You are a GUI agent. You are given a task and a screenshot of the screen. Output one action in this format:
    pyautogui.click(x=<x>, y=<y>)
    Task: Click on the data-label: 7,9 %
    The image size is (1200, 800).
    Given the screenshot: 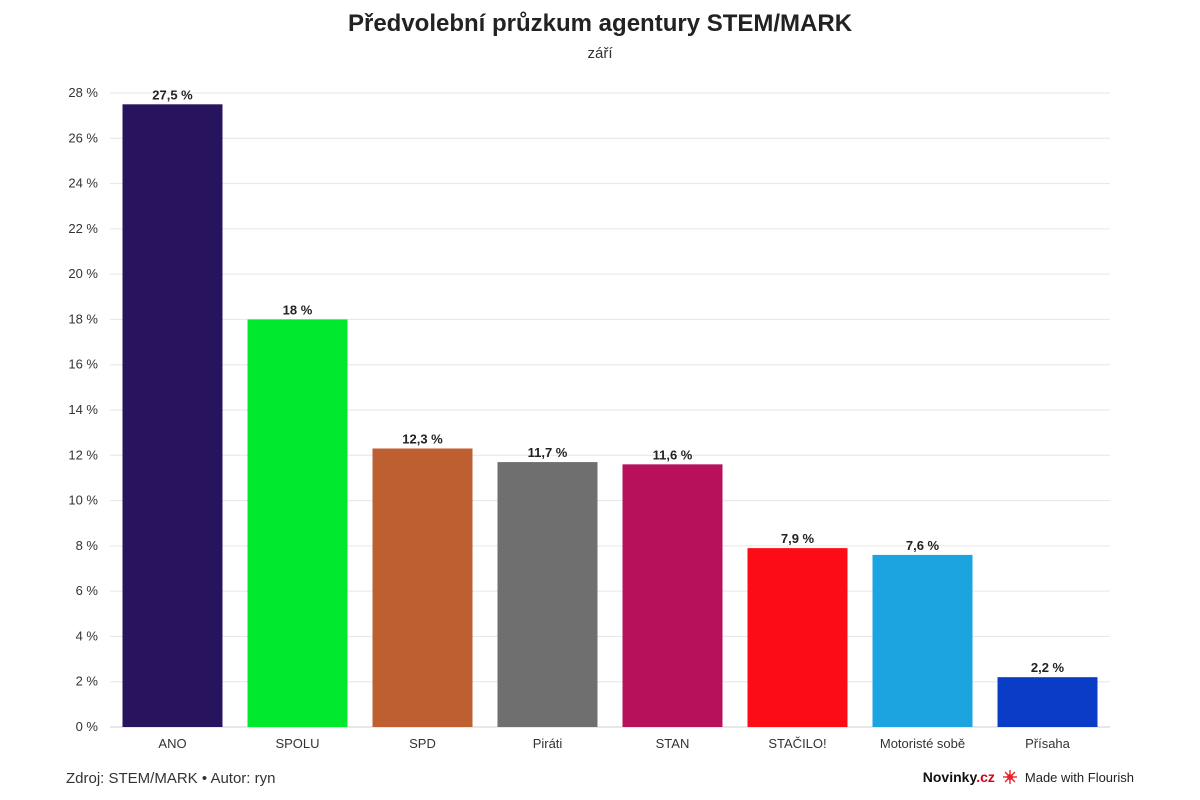 What is the action you would take?
    pyautogui.click(x=798, y=538)
    